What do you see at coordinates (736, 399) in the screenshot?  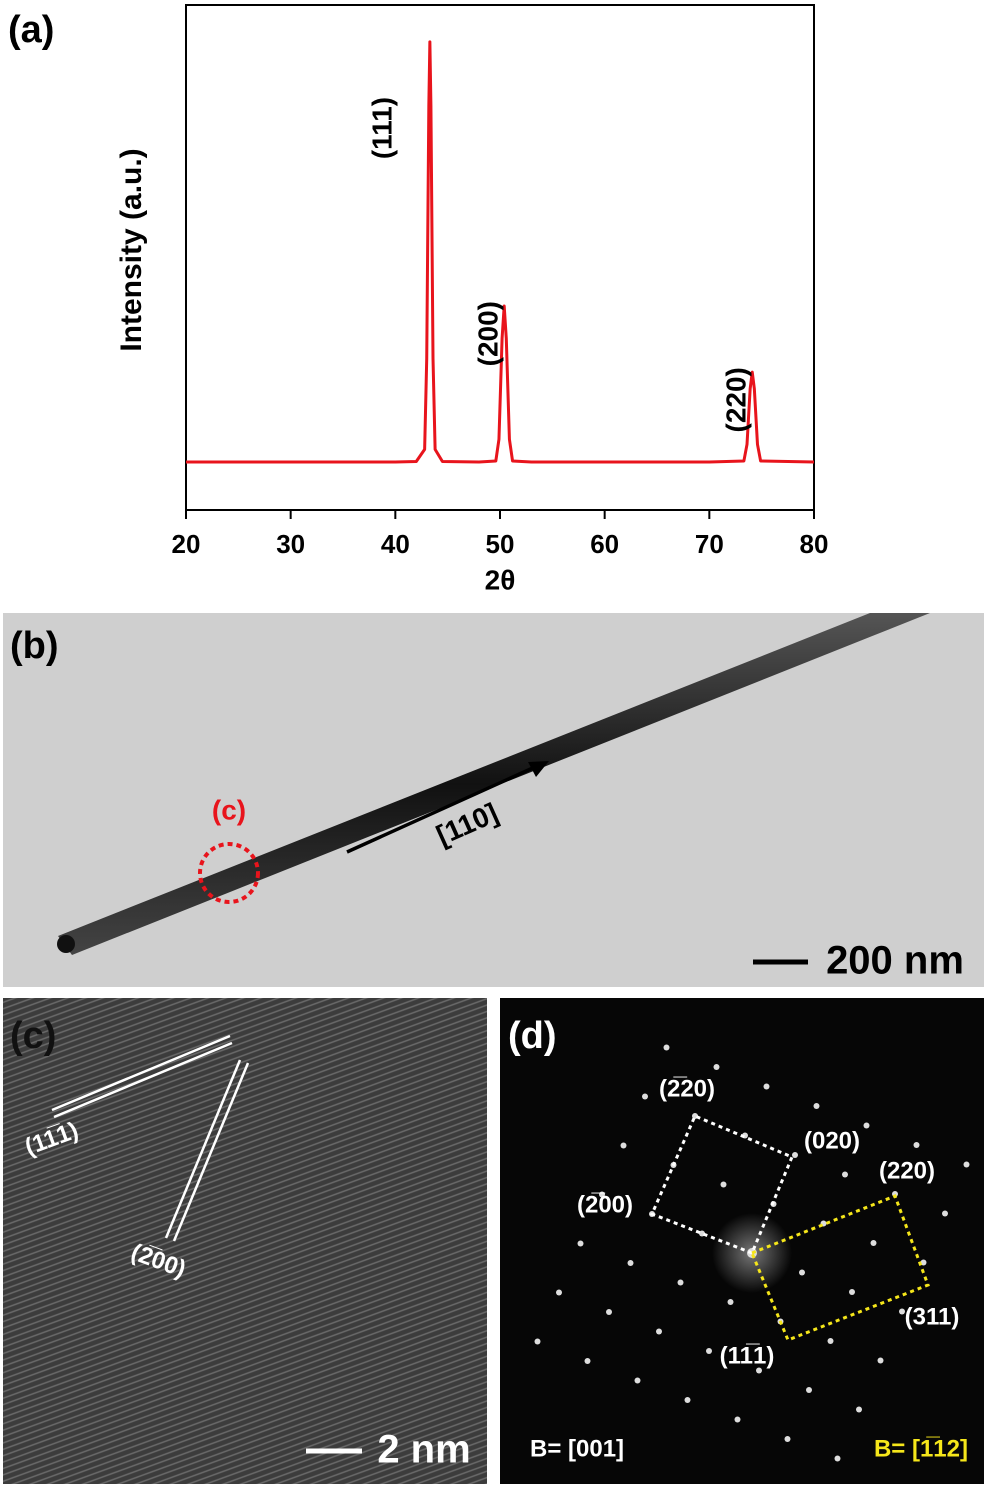 I see `peak-label: (220)` at bounding box center [736, 399].